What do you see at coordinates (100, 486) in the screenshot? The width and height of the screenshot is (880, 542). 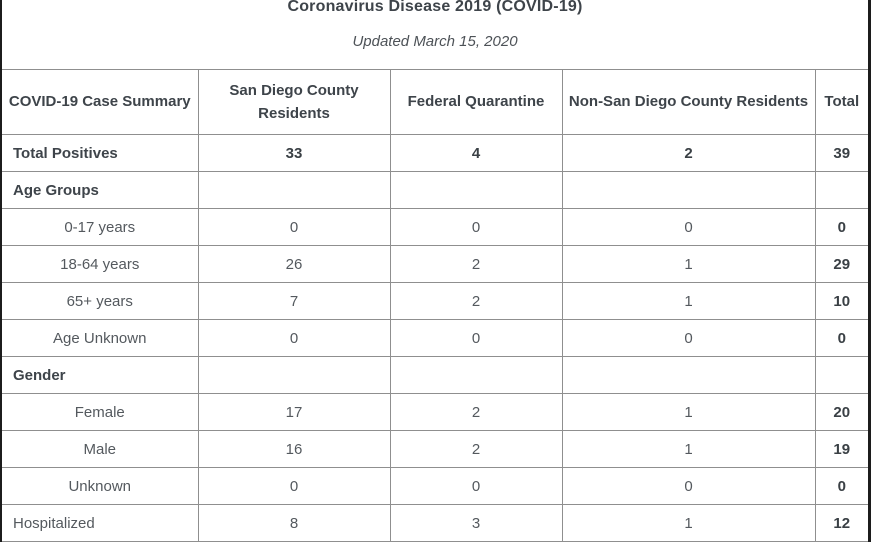 I see `row-label: Unknown` at bounding box center [100, 486].